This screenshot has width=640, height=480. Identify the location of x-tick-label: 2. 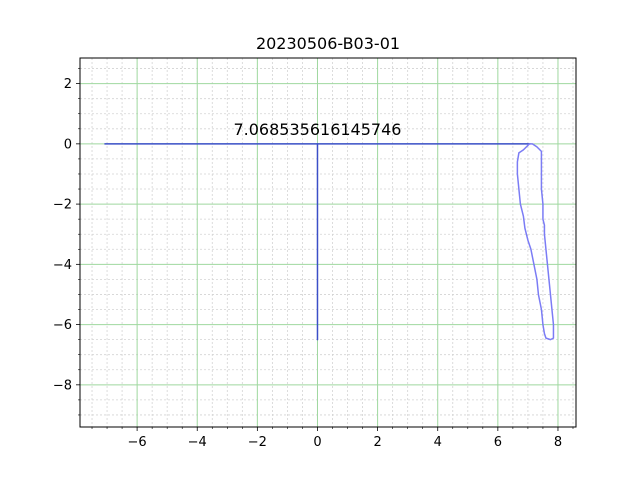
(377, 442).